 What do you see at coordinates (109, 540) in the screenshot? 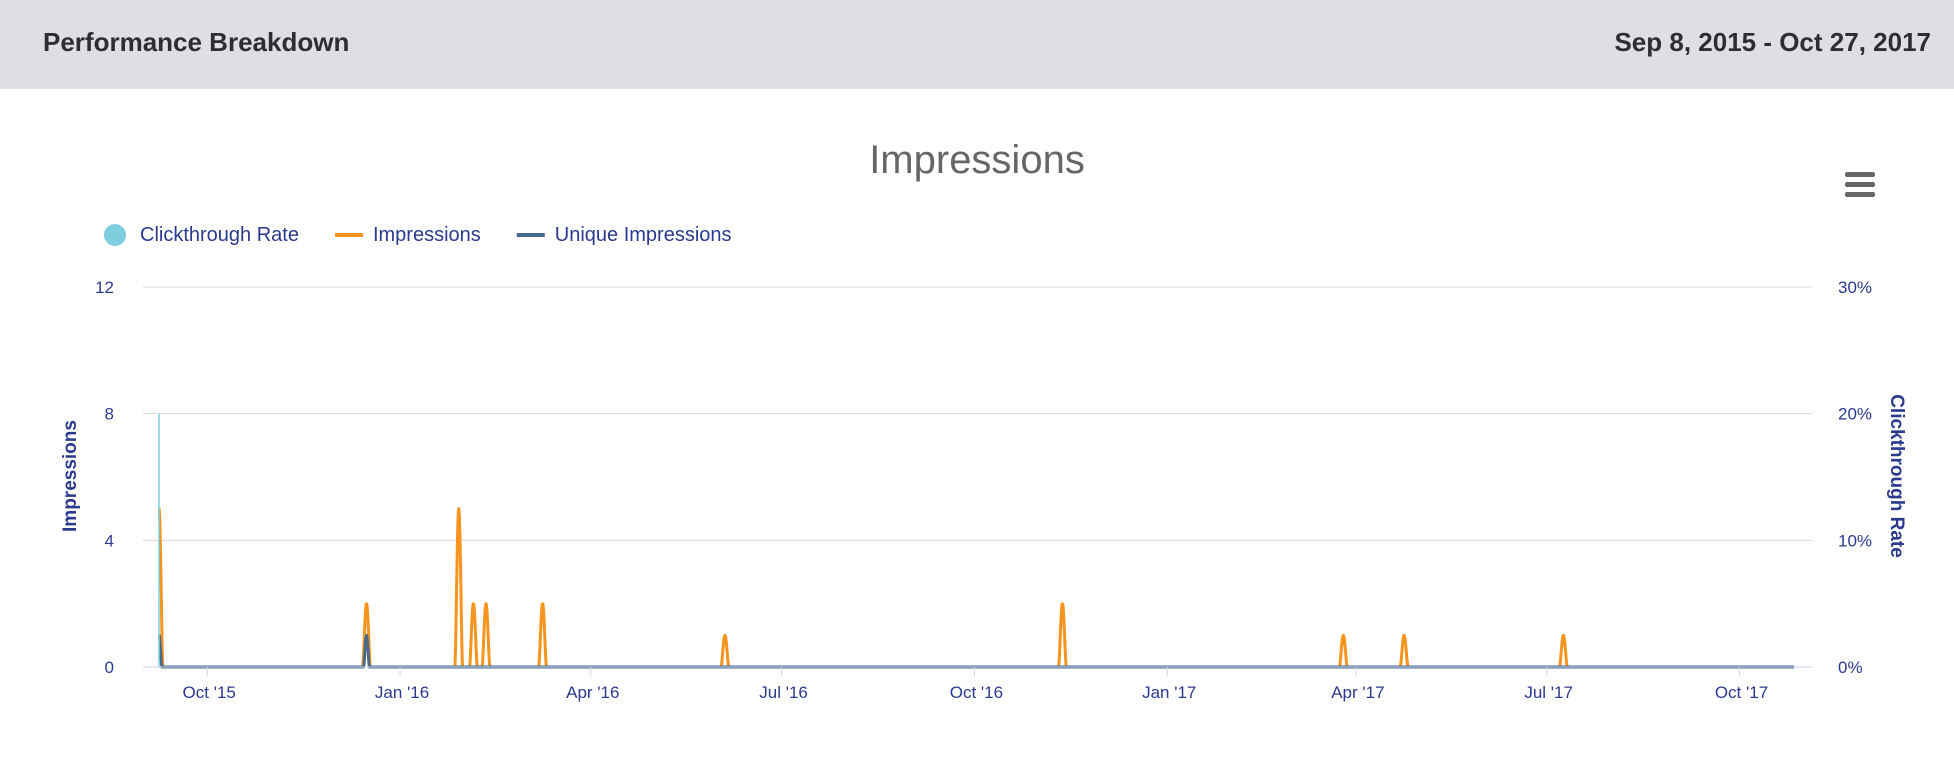
I see `y-tick-label: 4` at bounding box center [109, 540].